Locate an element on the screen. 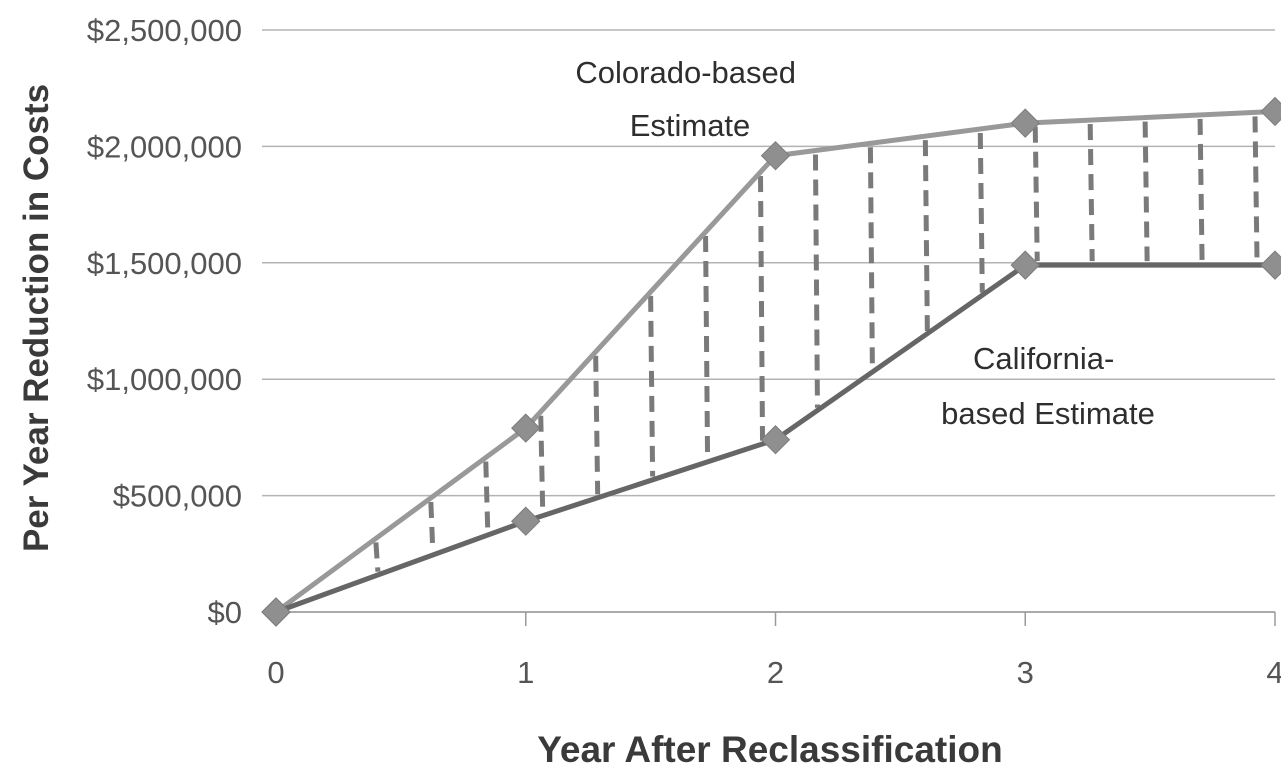  y-tick-label: $500,000 is located at coordinates (177, 496).